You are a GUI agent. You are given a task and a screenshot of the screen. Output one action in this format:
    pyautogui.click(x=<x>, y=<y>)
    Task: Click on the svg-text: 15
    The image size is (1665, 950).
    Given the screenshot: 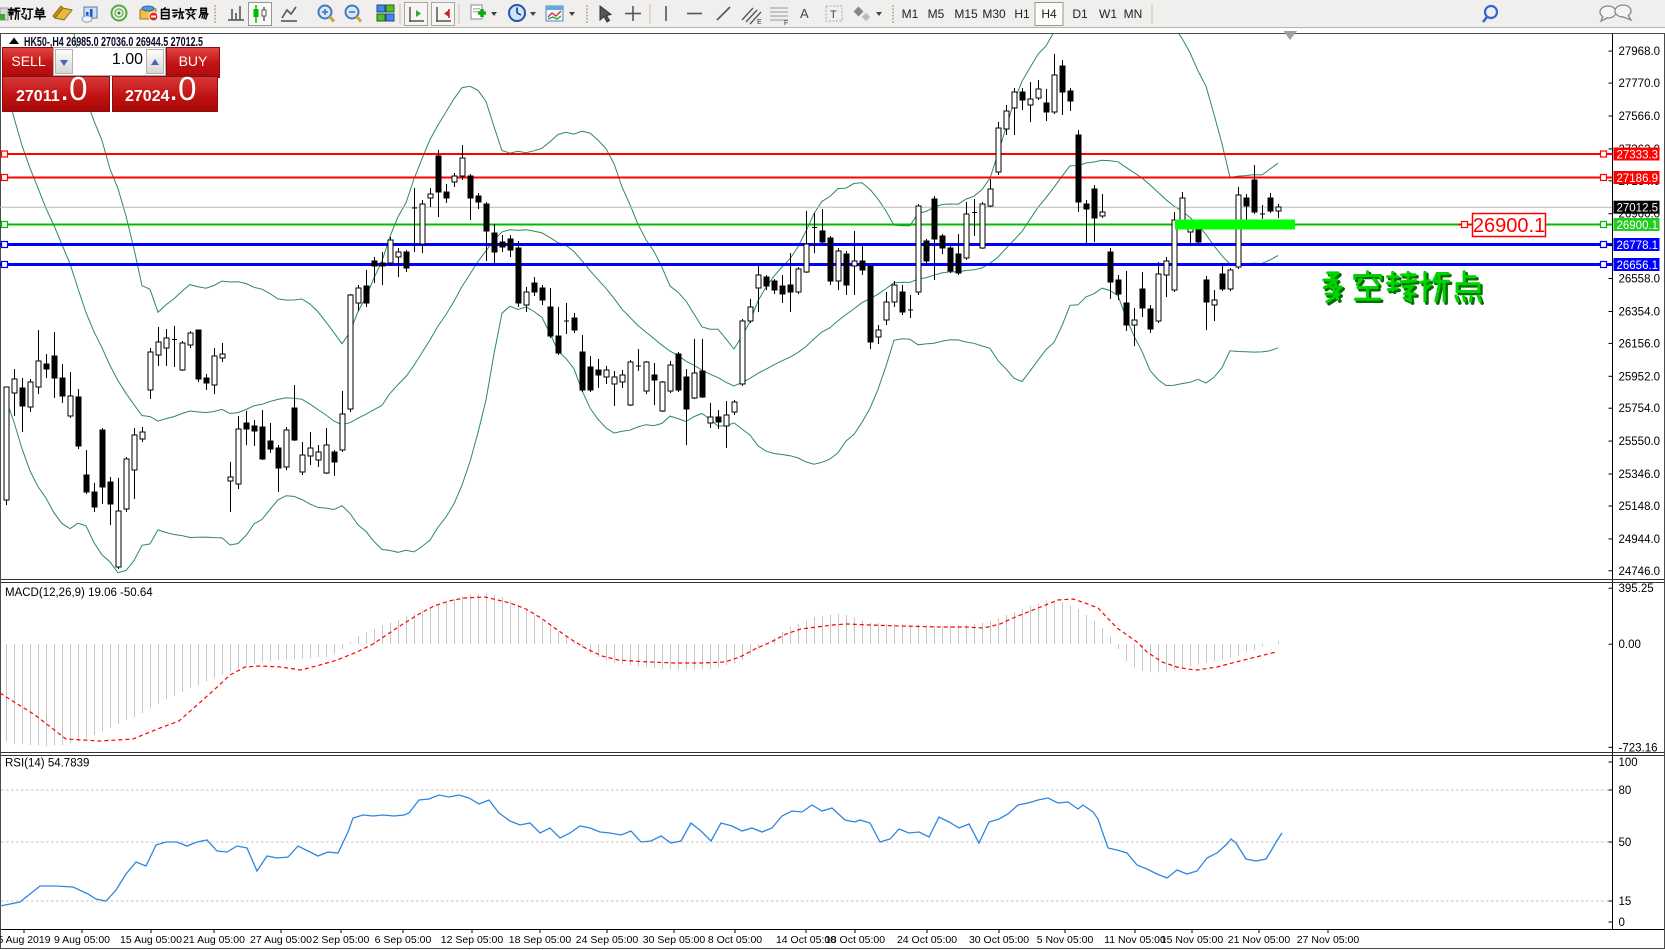 What is the action you would take?
    pyautogui.click(x=1625, y=902)
    